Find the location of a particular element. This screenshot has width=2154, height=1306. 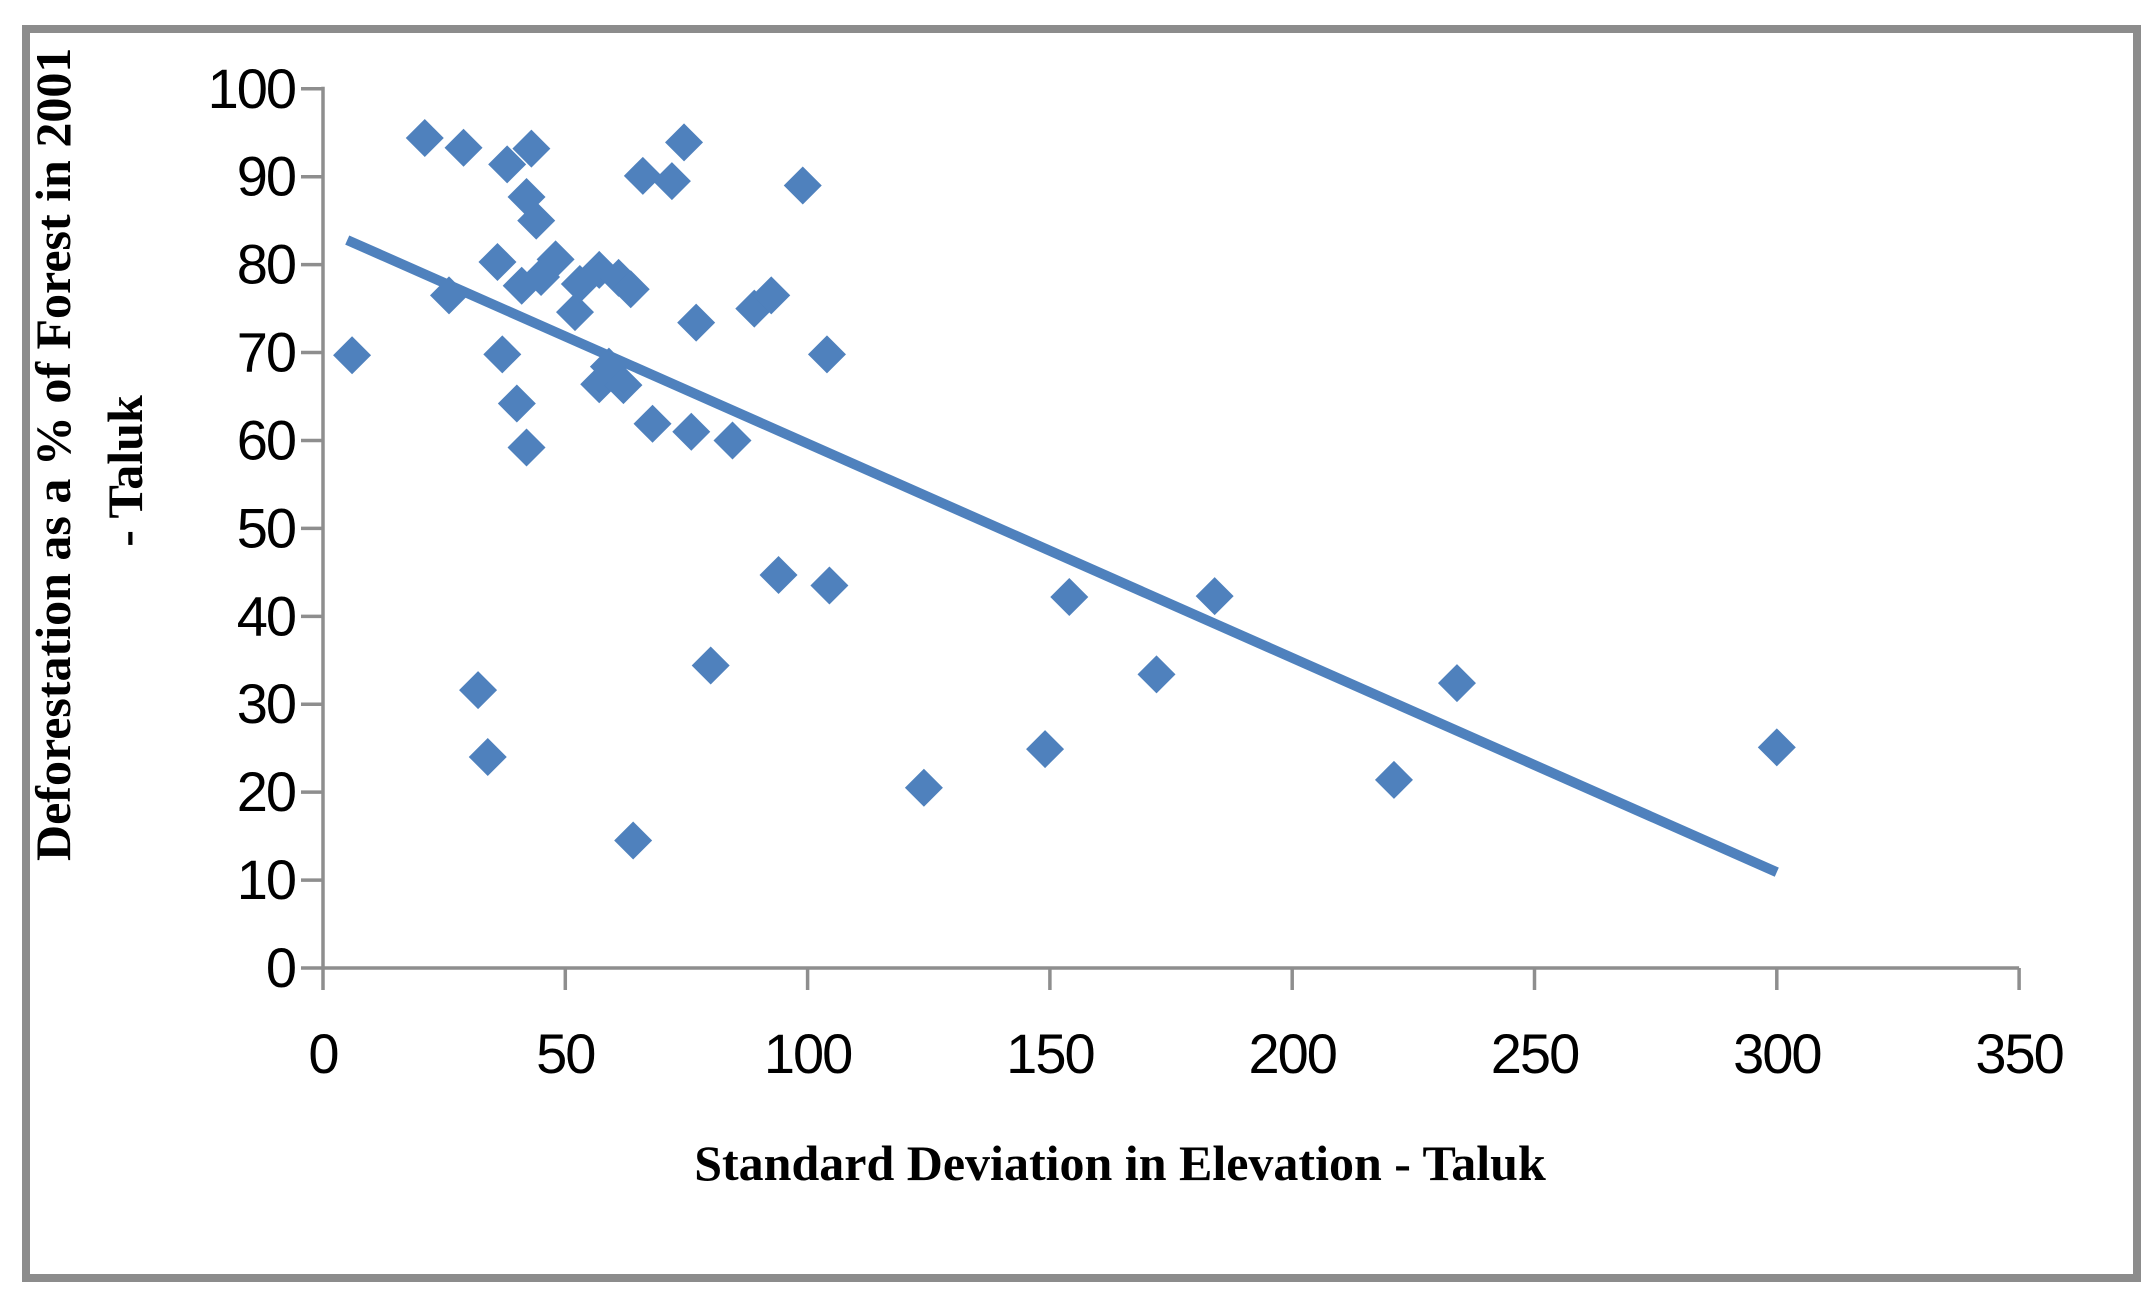

y-tick-label: 100 is located at coordinates (251, 88).